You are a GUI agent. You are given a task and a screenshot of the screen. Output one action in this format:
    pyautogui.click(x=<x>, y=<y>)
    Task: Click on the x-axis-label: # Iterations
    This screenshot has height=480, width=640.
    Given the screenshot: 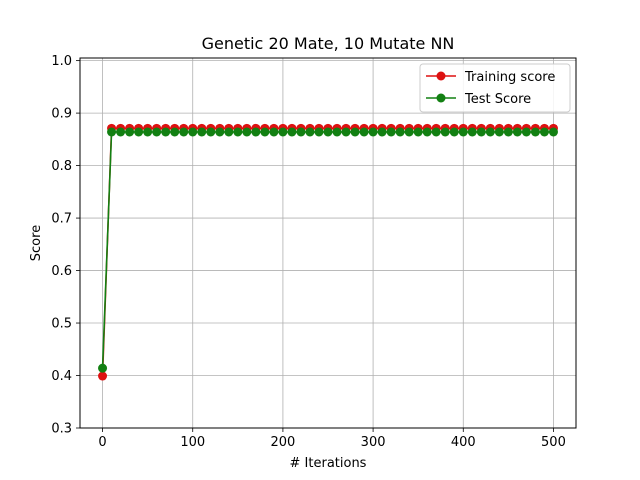 What is the action you would take?
    pyautogui.click(x=328, y=463)
    